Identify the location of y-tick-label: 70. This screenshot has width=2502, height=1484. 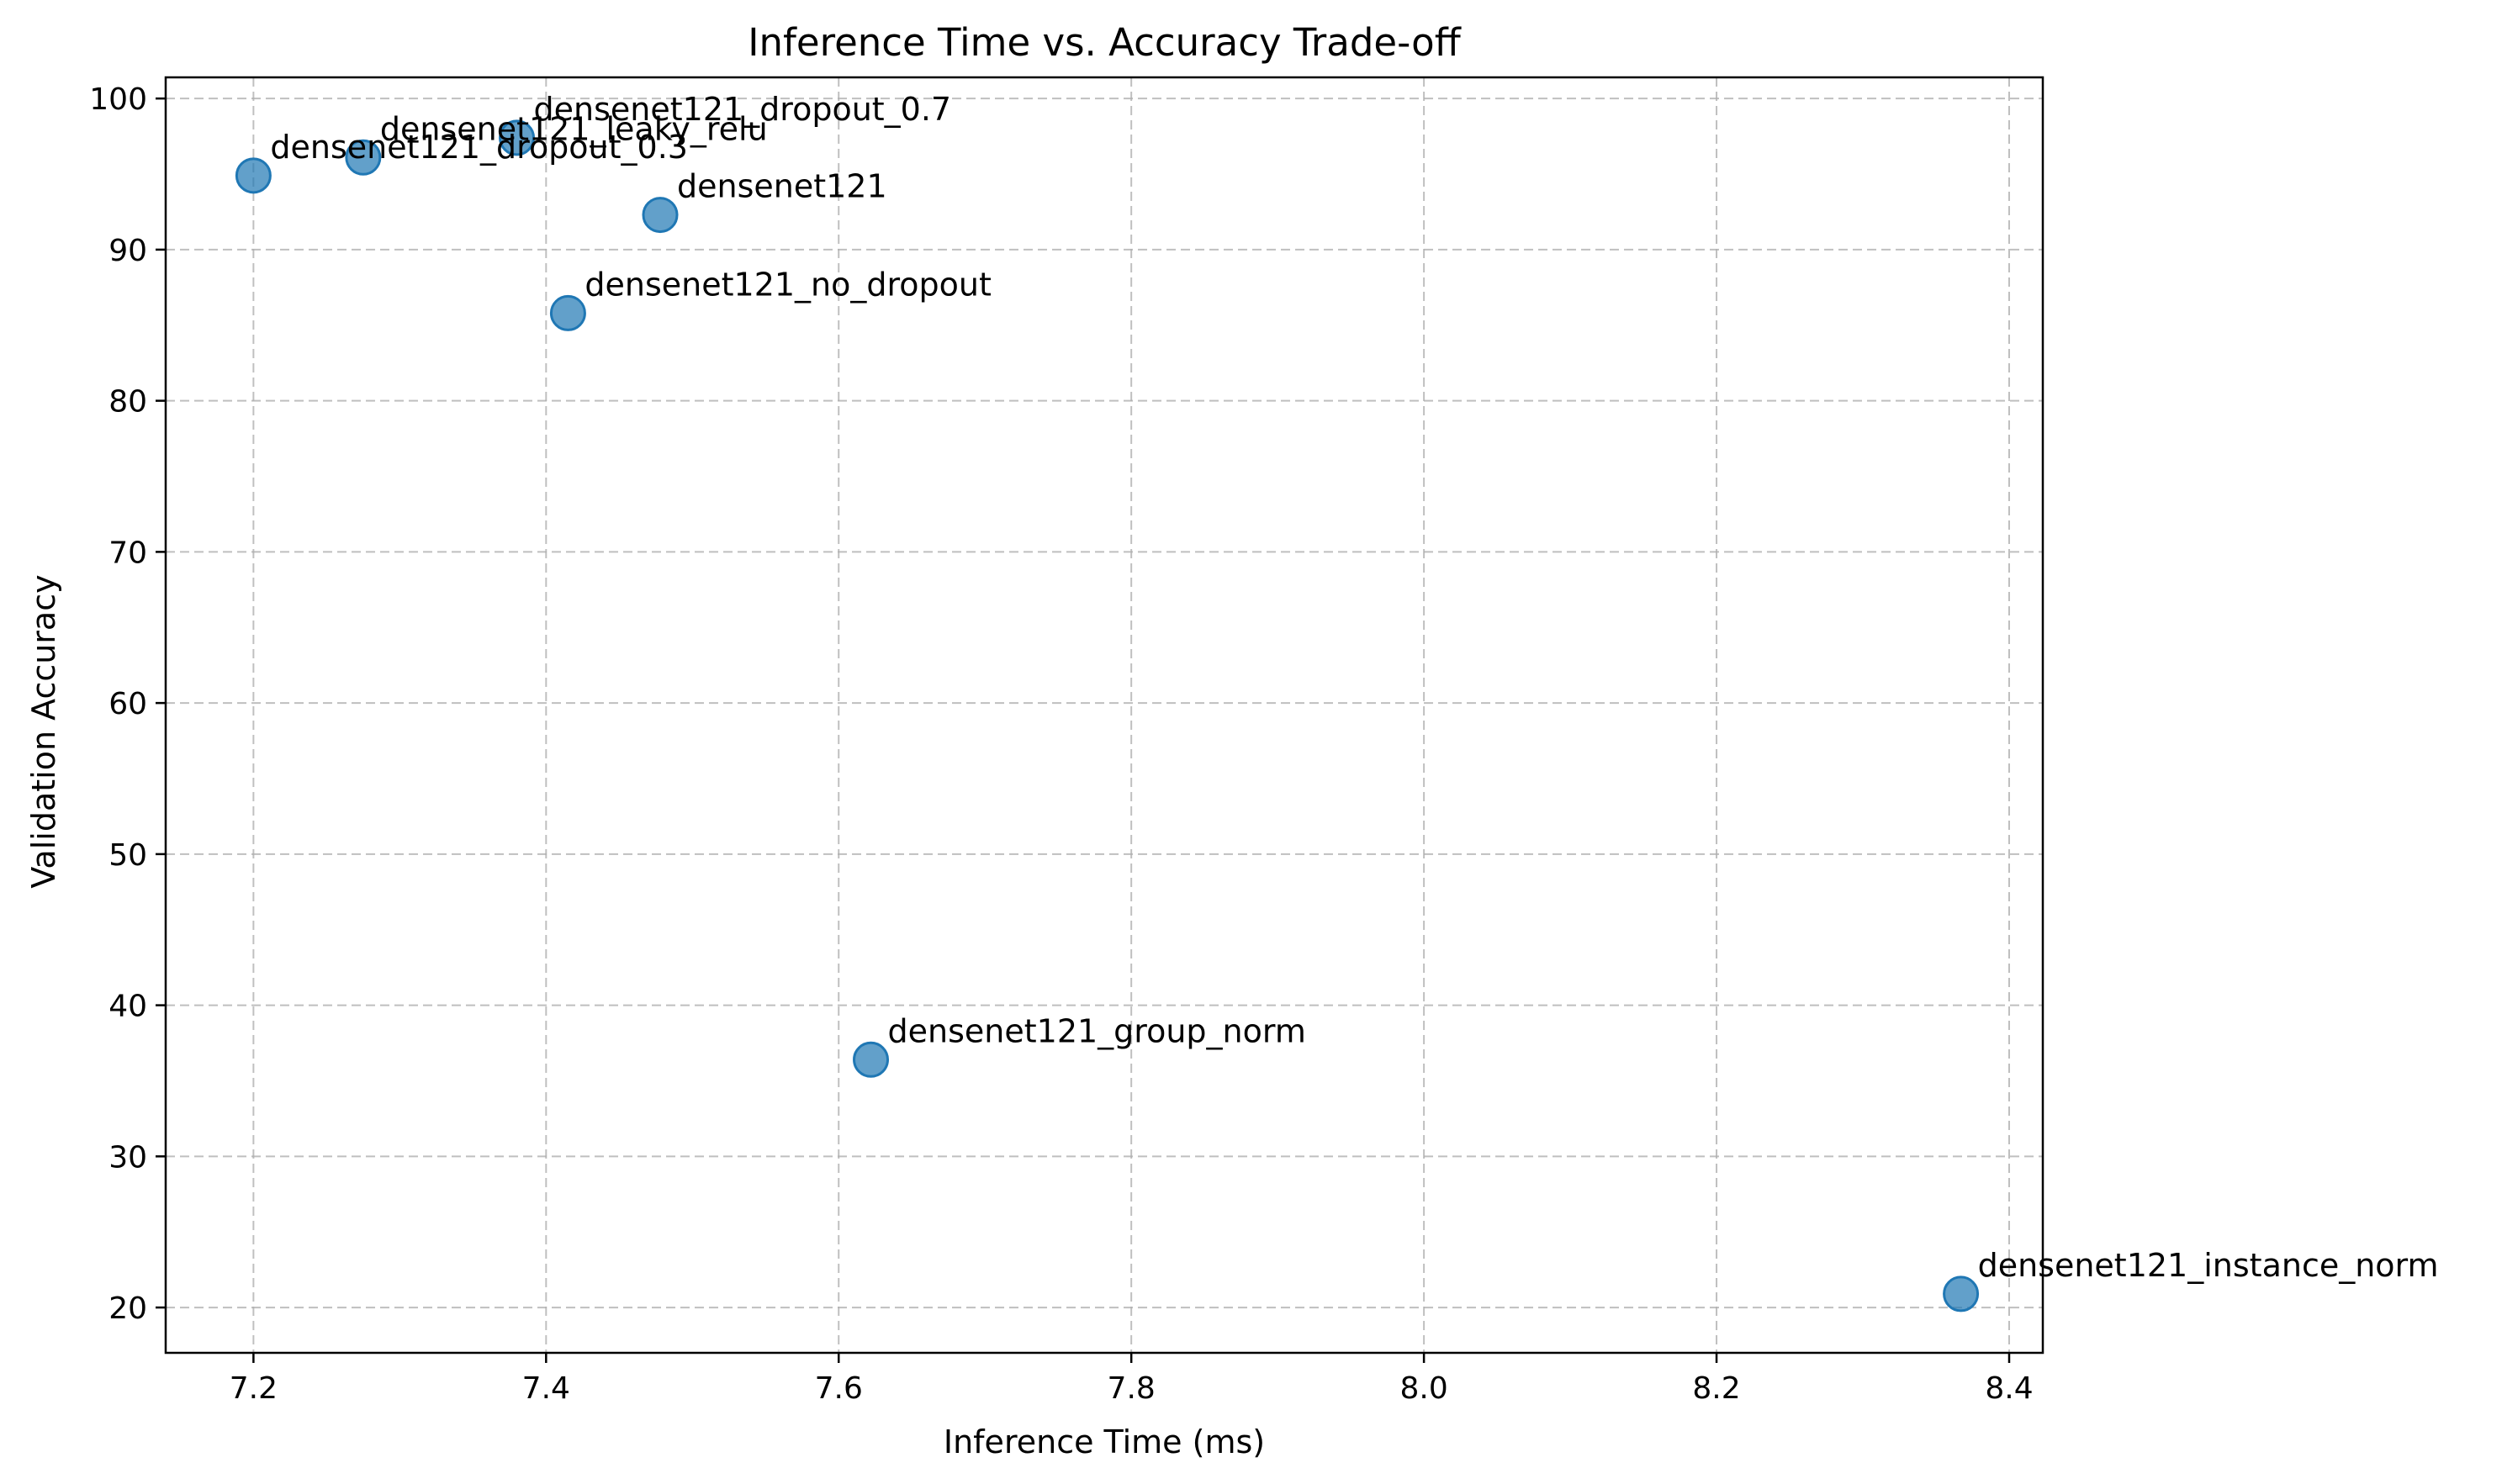
(127, 553).